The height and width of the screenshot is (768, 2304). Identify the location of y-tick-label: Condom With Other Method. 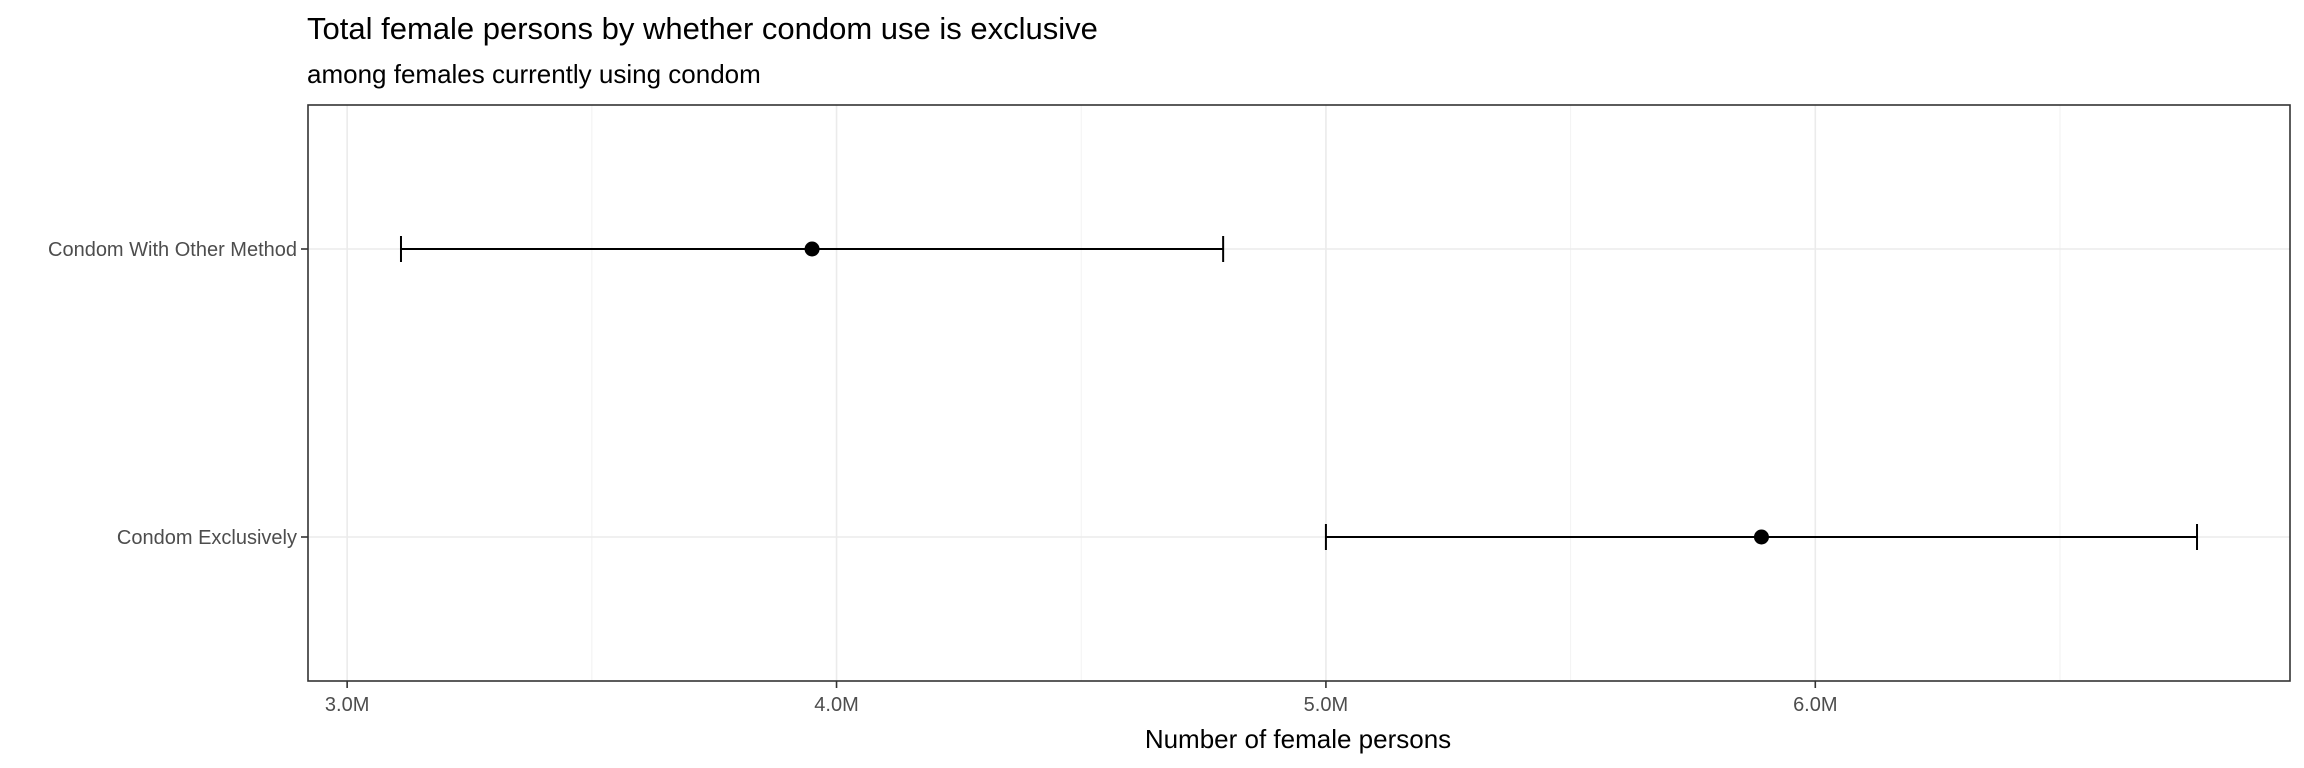
(172, 250).